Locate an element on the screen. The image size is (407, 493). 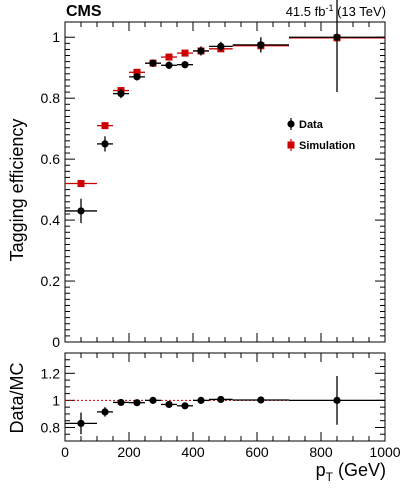
efficiency-y-tick-label: 0.6 is located at coordinates (51, 159).